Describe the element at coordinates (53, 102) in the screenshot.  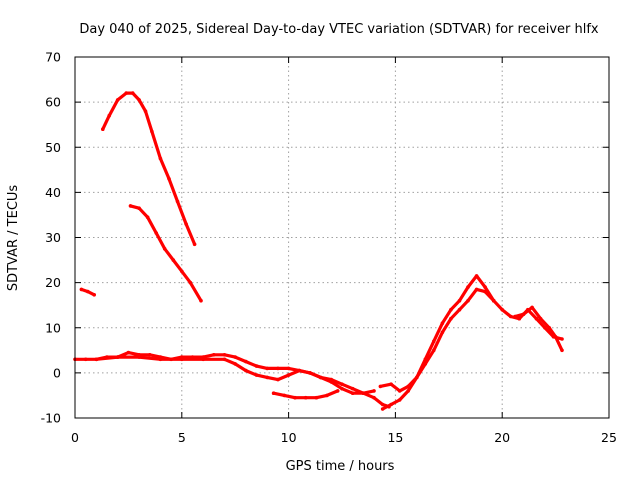
I see `y-tick-label: 60` at that location.